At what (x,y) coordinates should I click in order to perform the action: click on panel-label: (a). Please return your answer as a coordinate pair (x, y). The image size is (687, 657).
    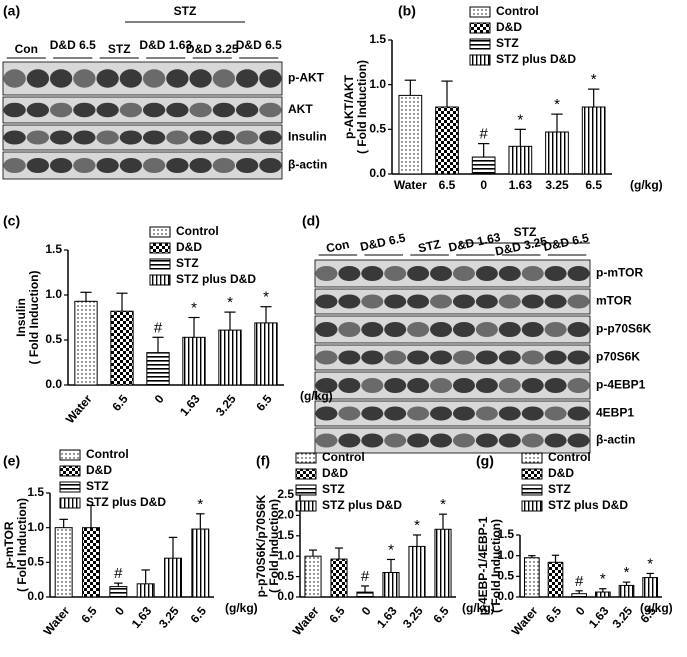
    Looking at the image, I should click on (11, 11).